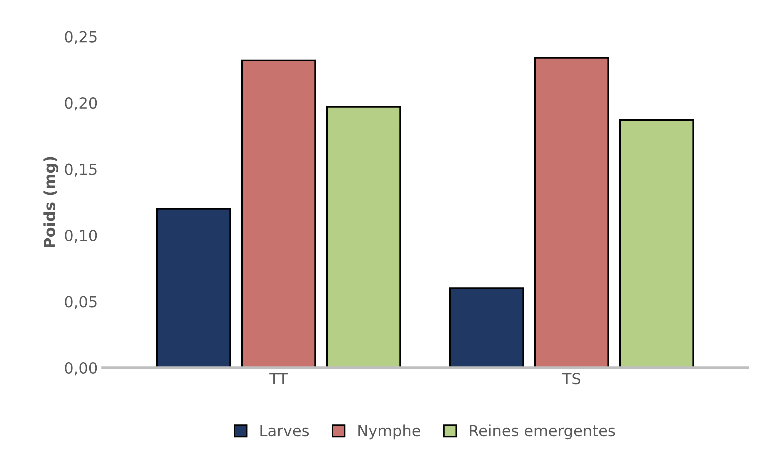 This screenshot has height=460, width=763. I want to click on y-tick-label: 0,20, so click(81, 104).